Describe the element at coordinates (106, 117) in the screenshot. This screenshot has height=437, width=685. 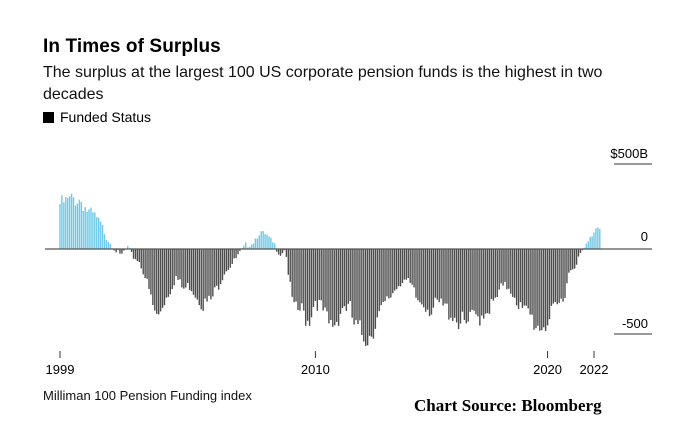
I see `legend-label: Funded Status` at that location.